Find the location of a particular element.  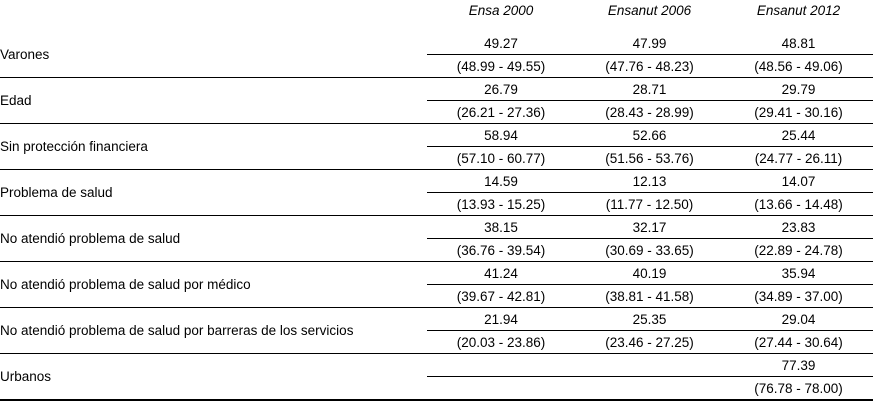

table-header: Ensa 2000 Ensanut 2006 Ensanut 2012 is located at coordinates (436, 16).